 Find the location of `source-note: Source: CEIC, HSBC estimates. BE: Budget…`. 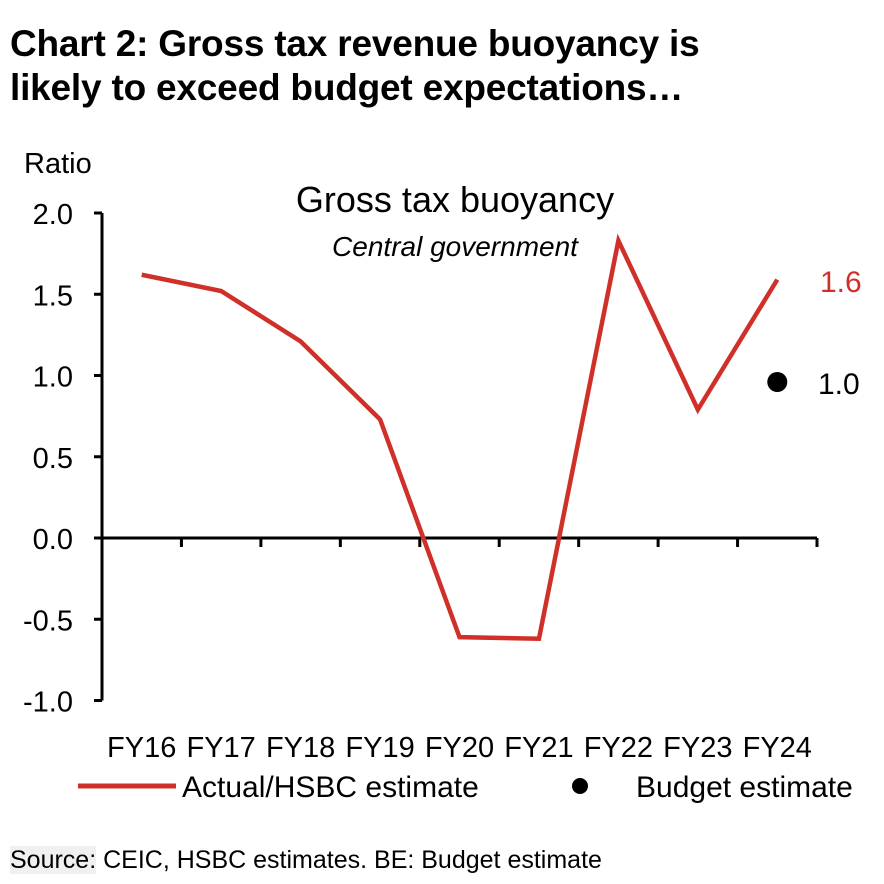

source-note: Source: CEIC, HSBC estimates. BE: Budget… is located at coordinates (306, 860).